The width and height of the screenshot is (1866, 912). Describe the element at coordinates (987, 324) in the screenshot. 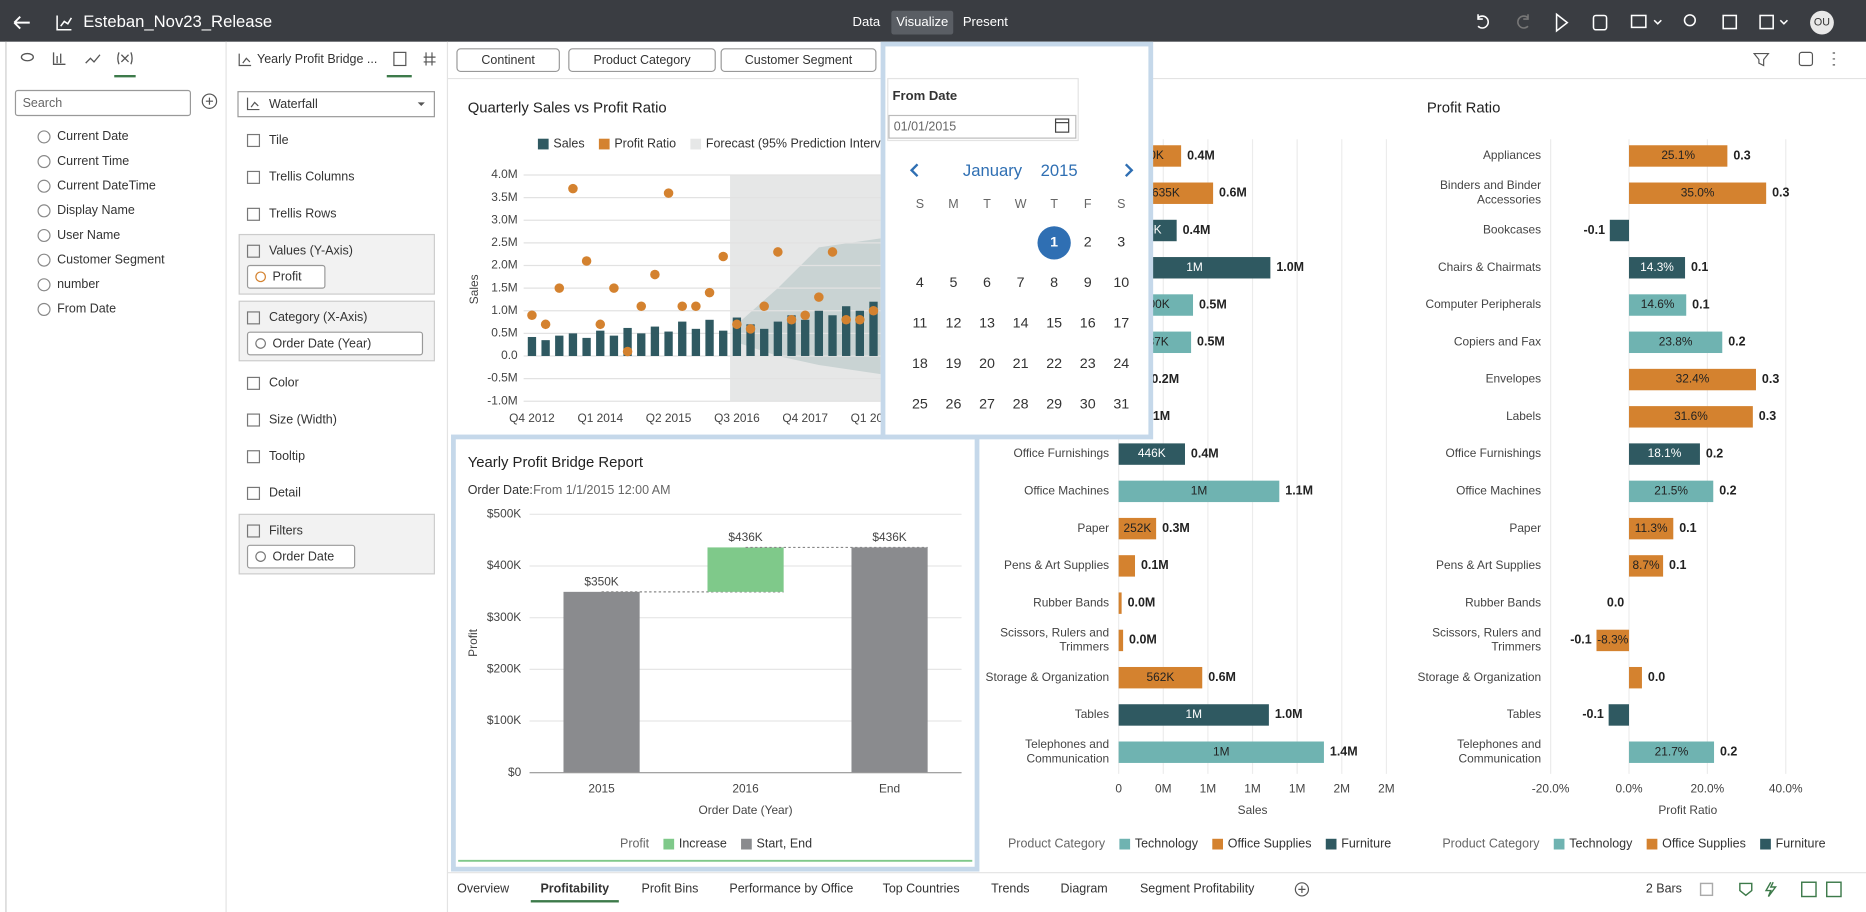

I see `calendar-day: 13` at that location.